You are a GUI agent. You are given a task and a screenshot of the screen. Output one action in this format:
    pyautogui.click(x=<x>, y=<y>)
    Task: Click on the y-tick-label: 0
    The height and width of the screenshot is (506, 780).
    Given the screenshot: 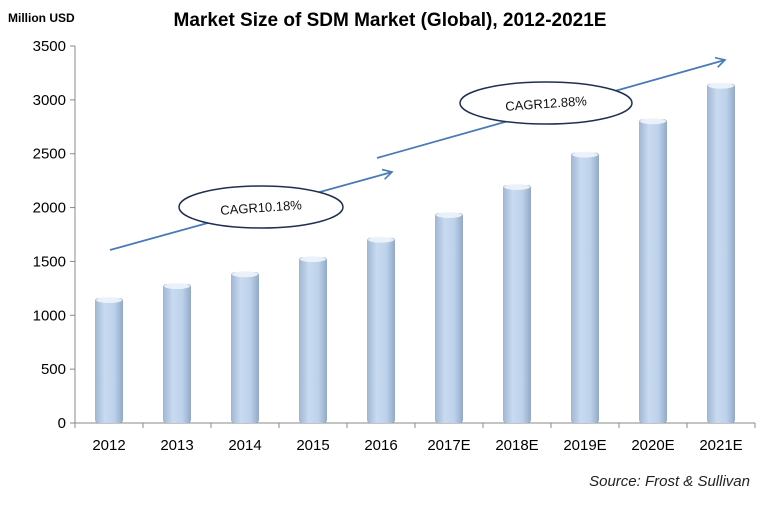 What is the action you would take?
    pyautogui.click(x=62, y=423)
    